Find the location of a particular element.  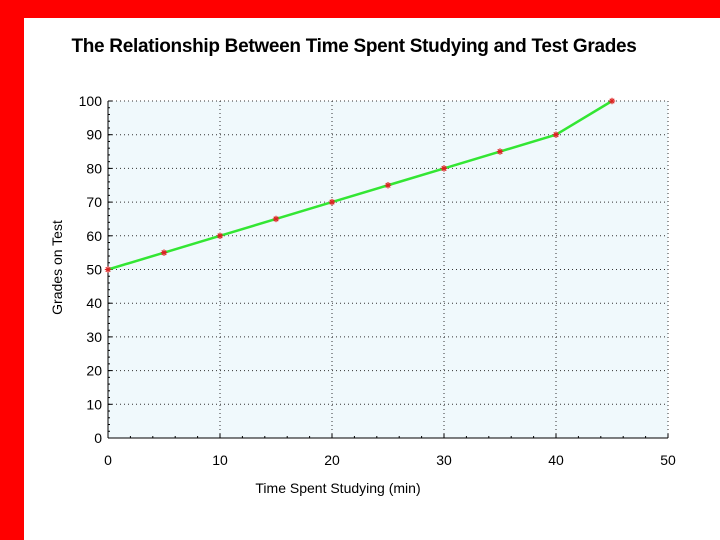

y-tick-label: 100 is located at coordinates (91, 101).